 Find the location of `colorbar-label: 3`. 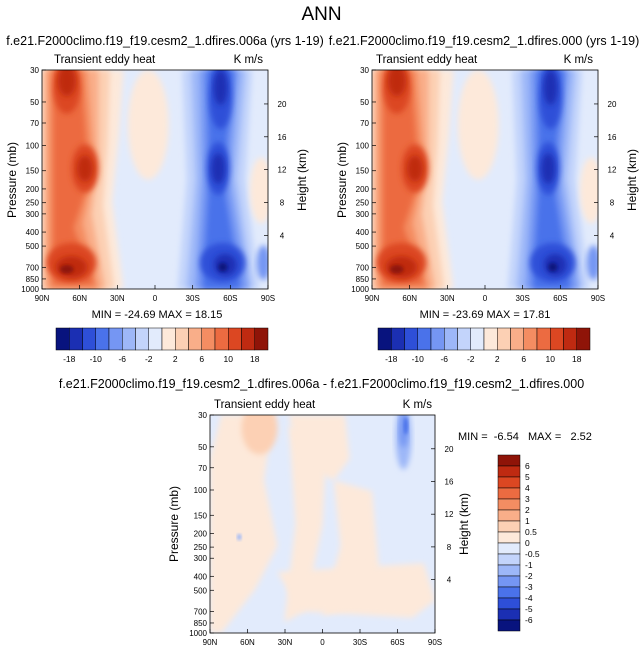

colorbar-label: 3 is located at coordinates (527, 499).